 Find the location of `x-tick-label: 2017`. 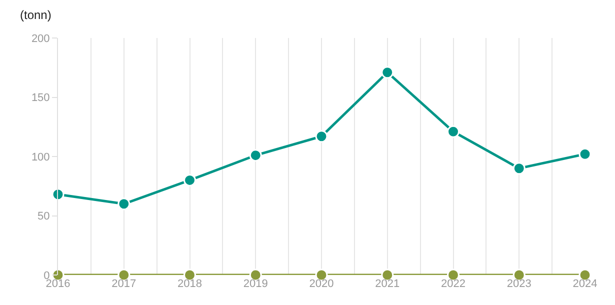

x-tick-label: 2017 is located at coordinates (124, 284).